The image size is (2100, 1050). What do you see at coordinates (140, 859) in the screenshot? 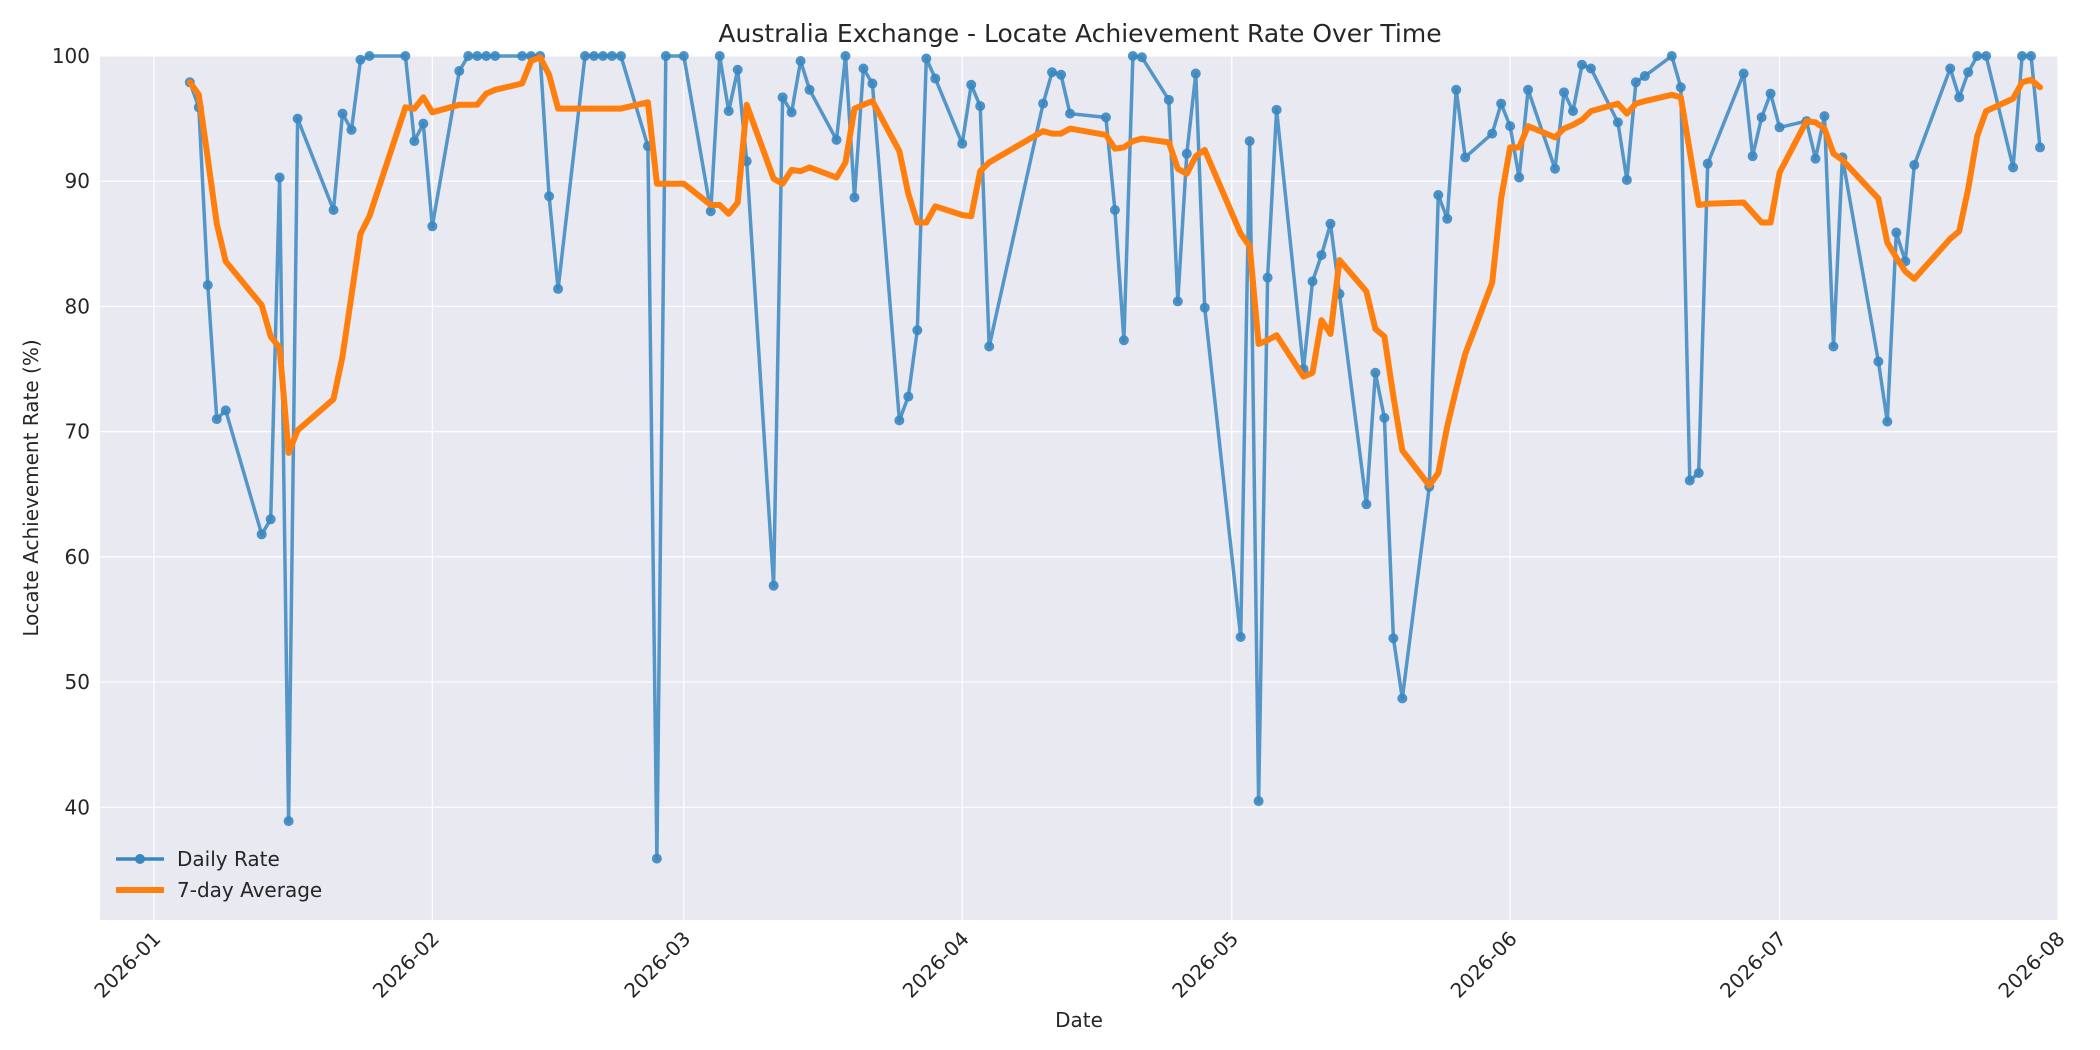
I see `legend-daily-rate-marker` at bounding box center [140, 859].